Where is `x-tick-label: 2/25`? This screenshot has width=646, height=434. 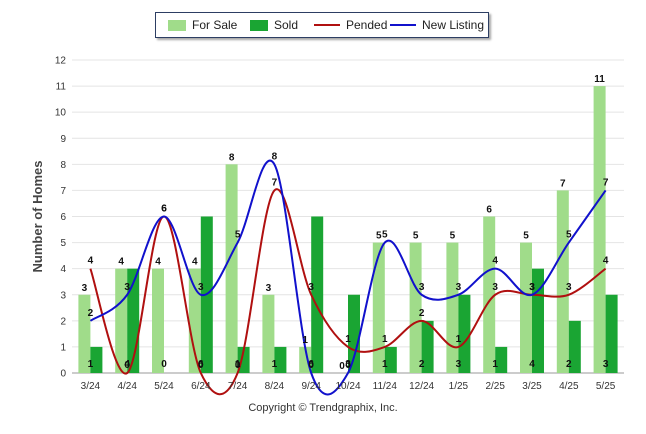
x-tick-label: 2/25 is located at coordinates (495, 386).